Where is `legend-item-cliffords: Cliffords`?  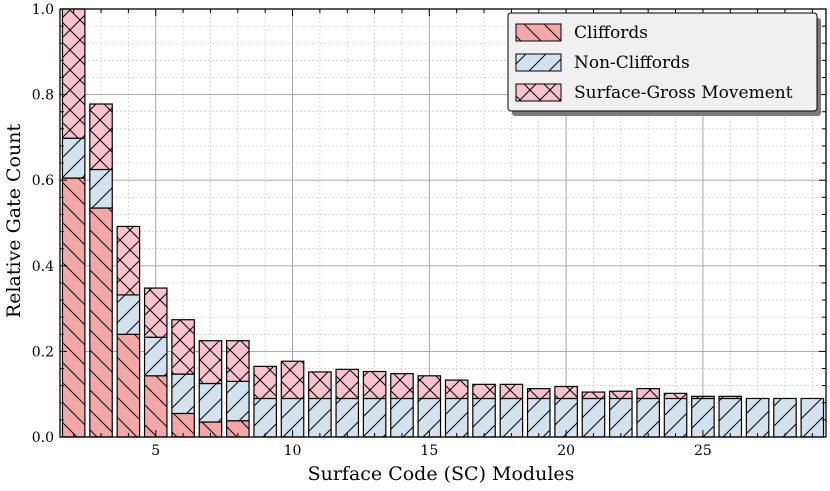 legend-item-cliffords: Cliffords is located at coordinates (581, 33).